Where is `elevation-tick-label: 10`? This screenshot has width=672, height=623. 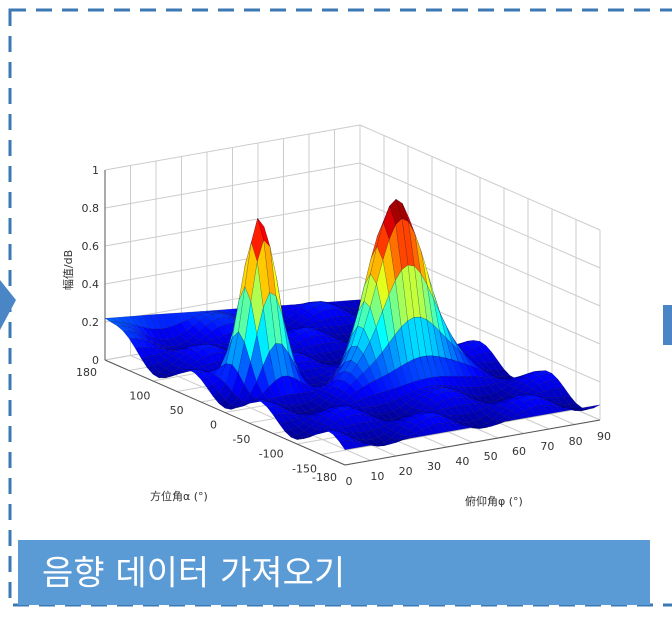 elevation-tick-label: 10 is located at coordinates (377, 476).